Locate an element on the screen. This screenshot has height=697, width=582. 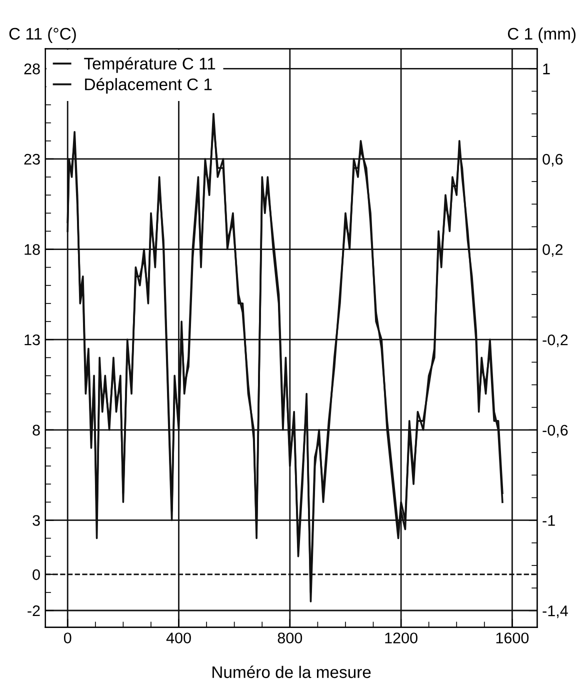
x-tick-label: 800 is located at coordinates (290, 638).